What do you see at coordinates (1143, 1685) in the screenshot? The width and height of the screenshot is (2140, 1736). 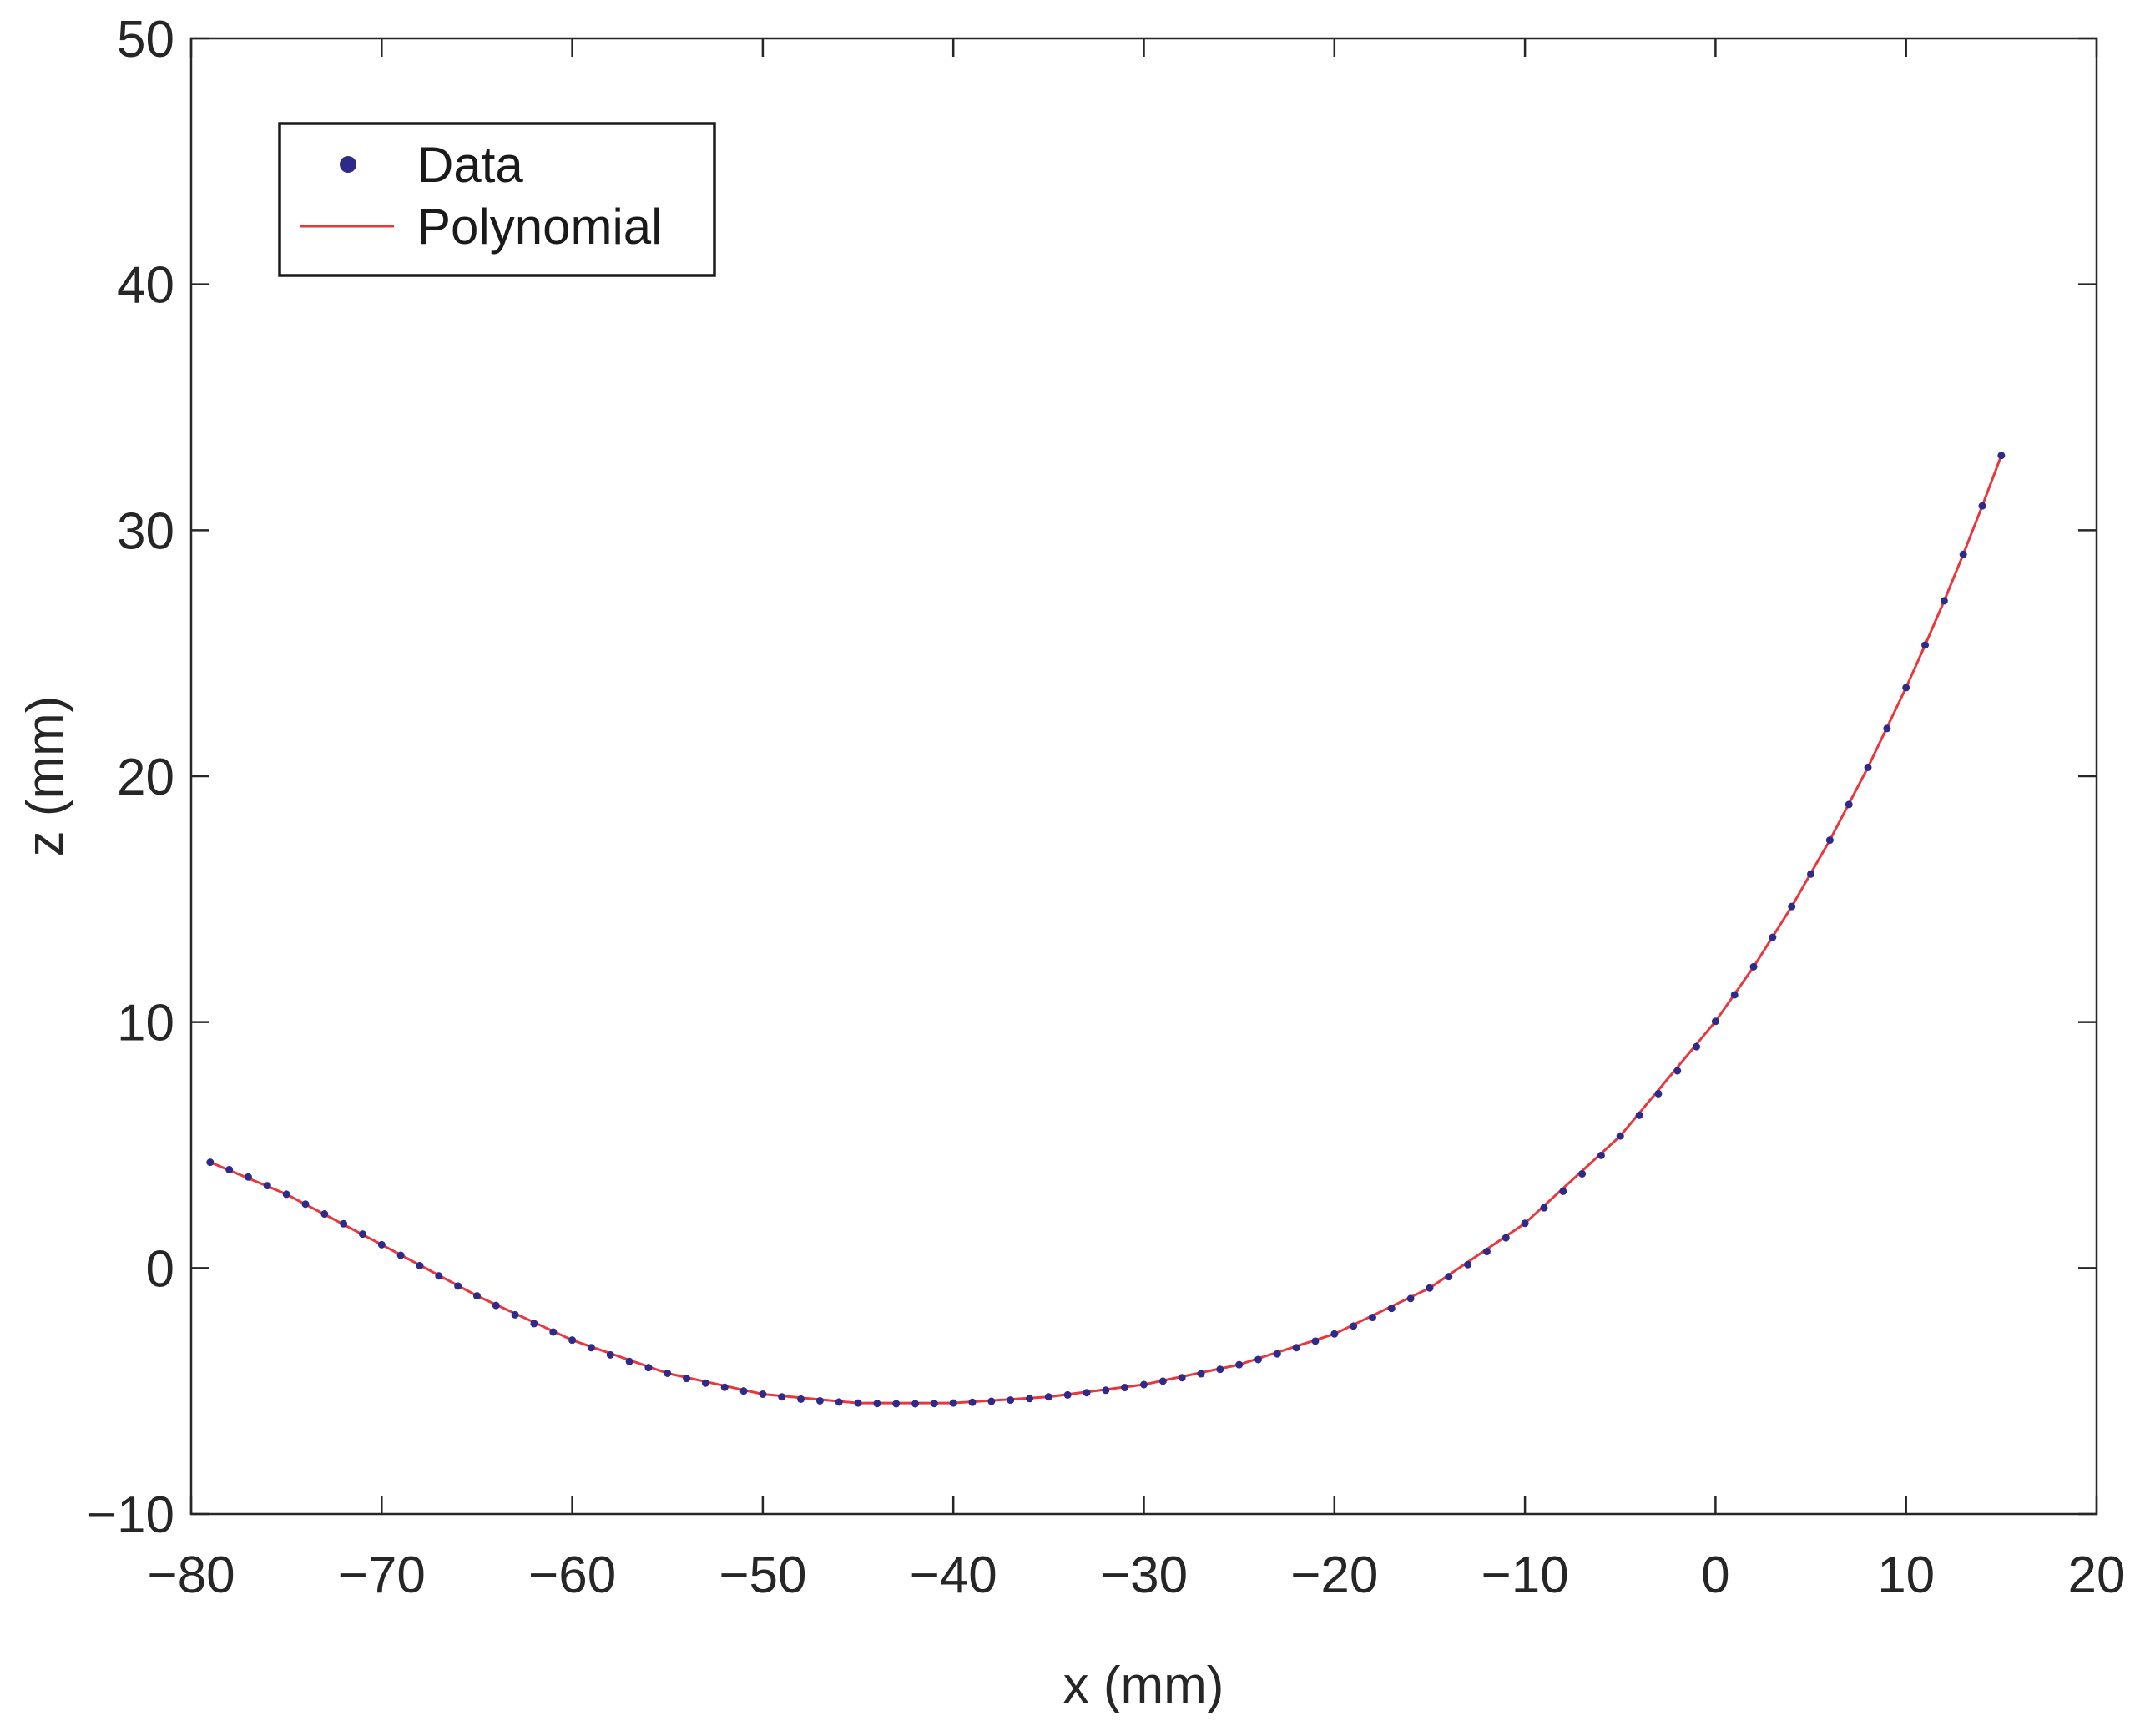 I see `x-axis-label: x (mm)` at bounding box center [1143, 1685].